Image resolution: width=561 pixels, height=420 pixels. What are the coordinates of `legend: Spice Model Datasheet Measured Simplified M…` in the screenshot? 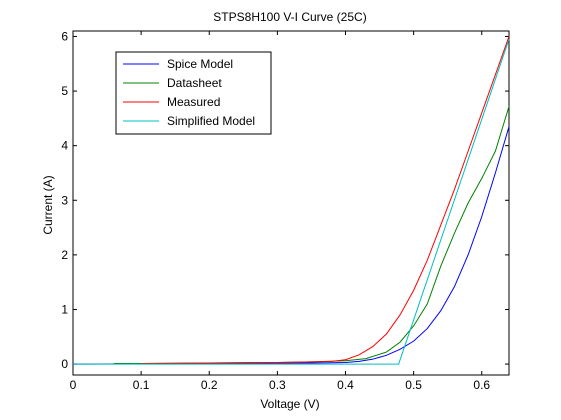 It's located at (193, 93).